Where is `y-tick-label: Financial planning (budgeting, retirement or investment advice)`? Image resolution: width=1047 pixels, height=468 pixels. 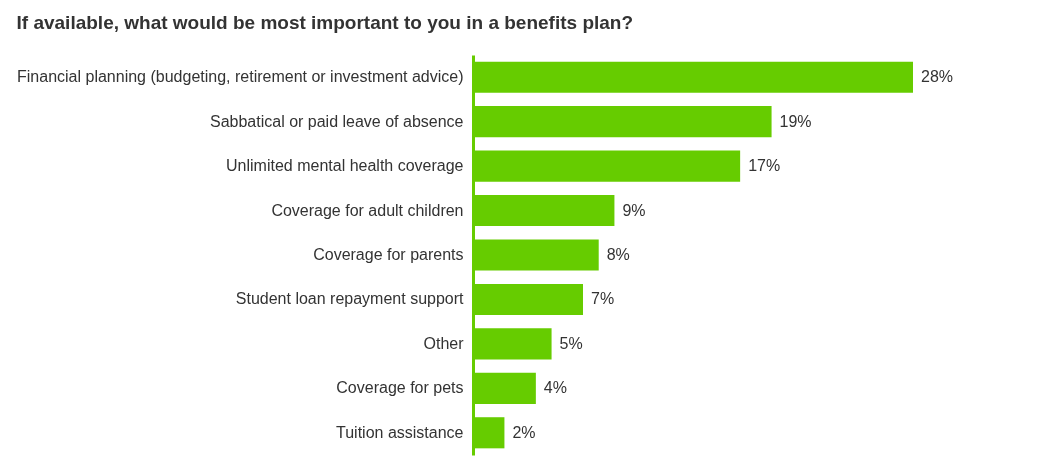
y-tick-label: Financial planning (budgeting, retirement or investment advice) is located at coordinates (240, 77).